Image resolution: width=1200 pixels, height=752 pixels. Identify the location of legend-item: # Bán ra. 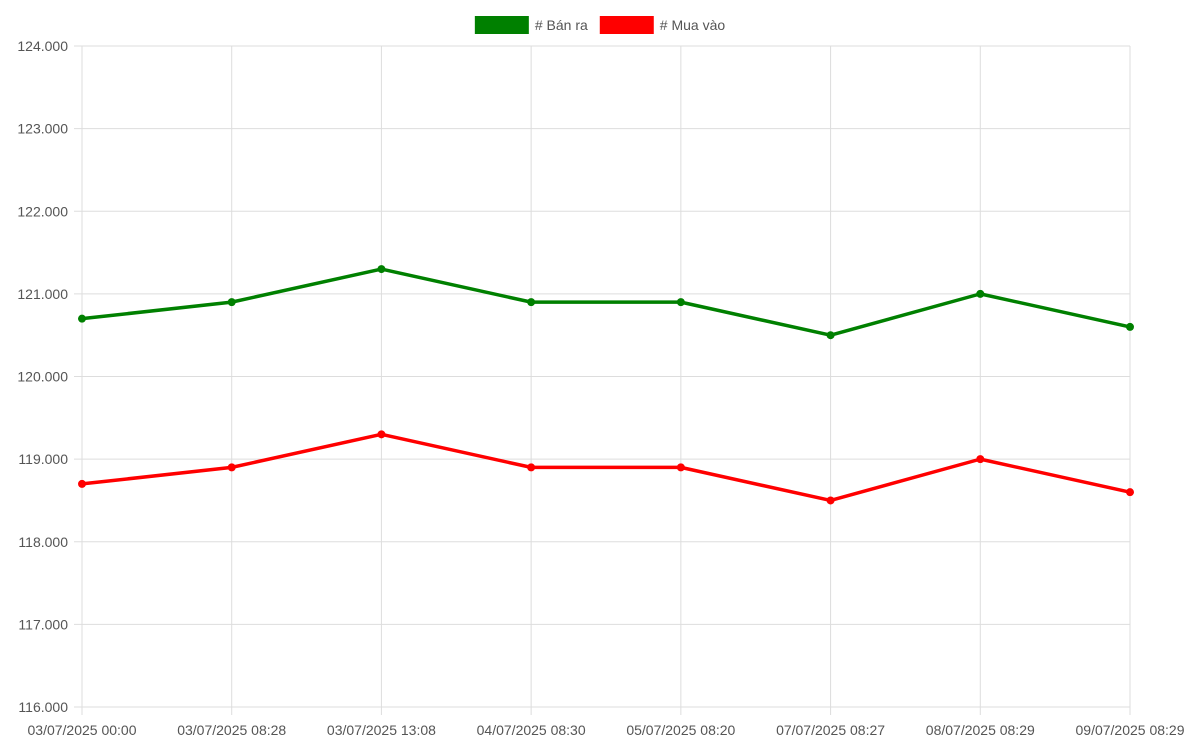
(531, 25).